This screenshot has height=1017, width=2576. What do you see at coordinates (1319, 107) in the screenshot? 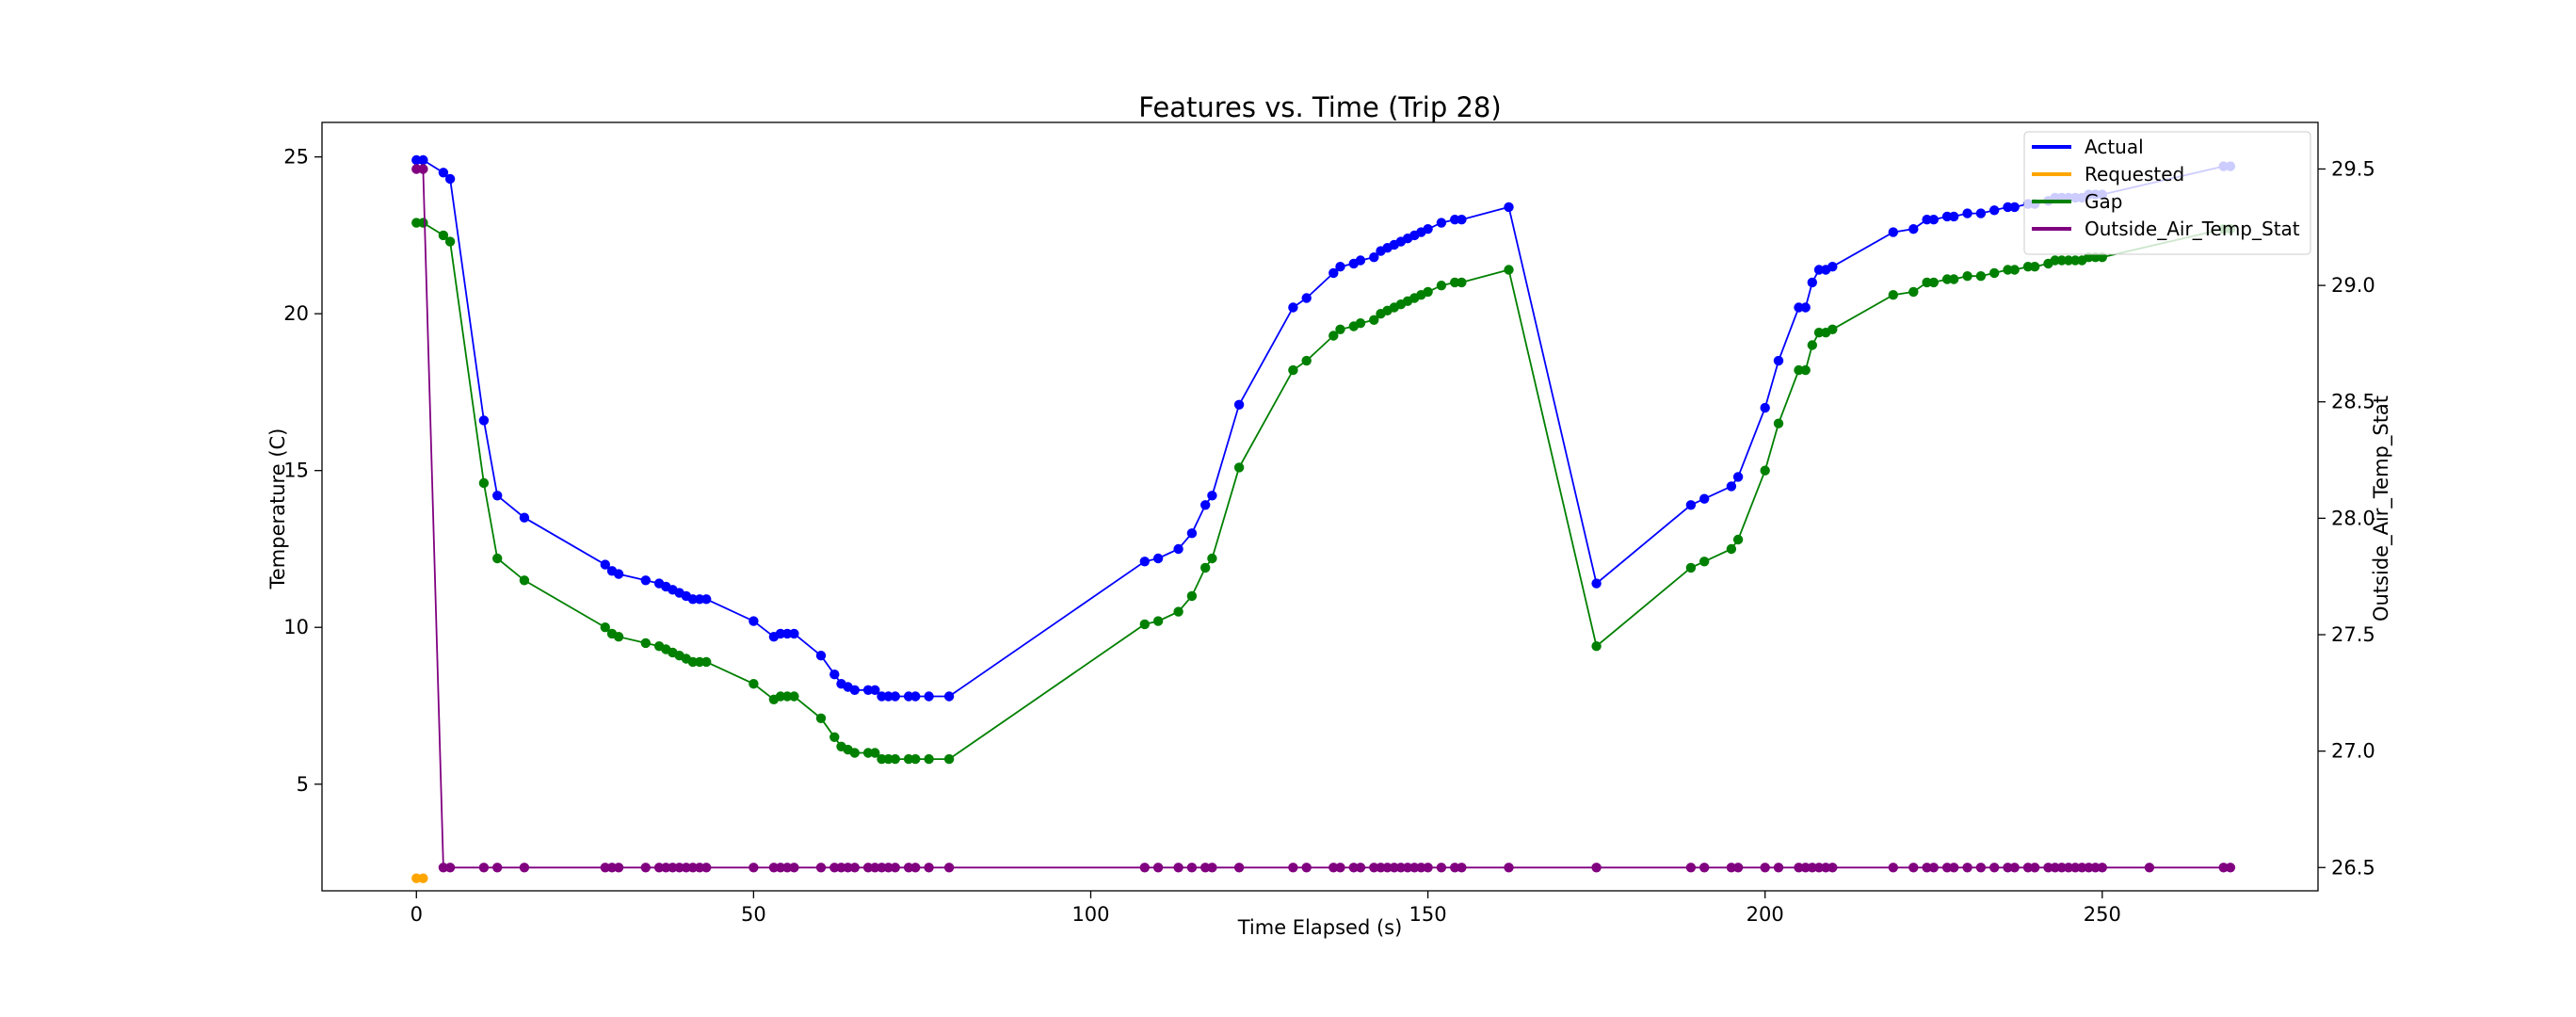
I see `chart-title: Features vs. Time (Trip 28)` at bounding box center [1319, 107].